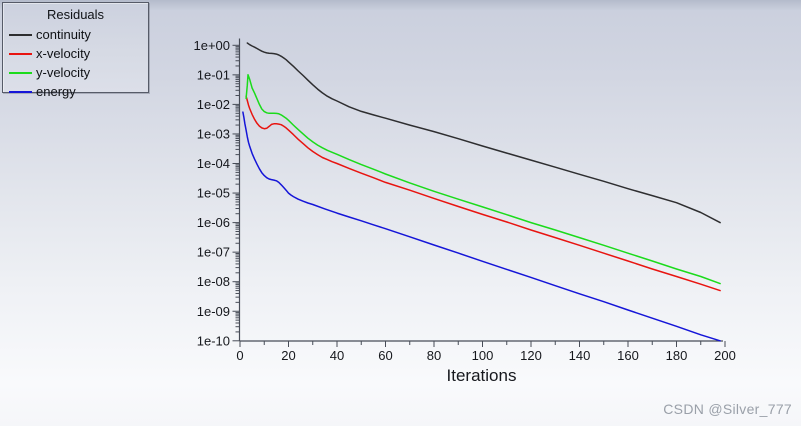 The image size is (801, 426). I want to click on y-tick-label: 1e+00, so click(211, 45).